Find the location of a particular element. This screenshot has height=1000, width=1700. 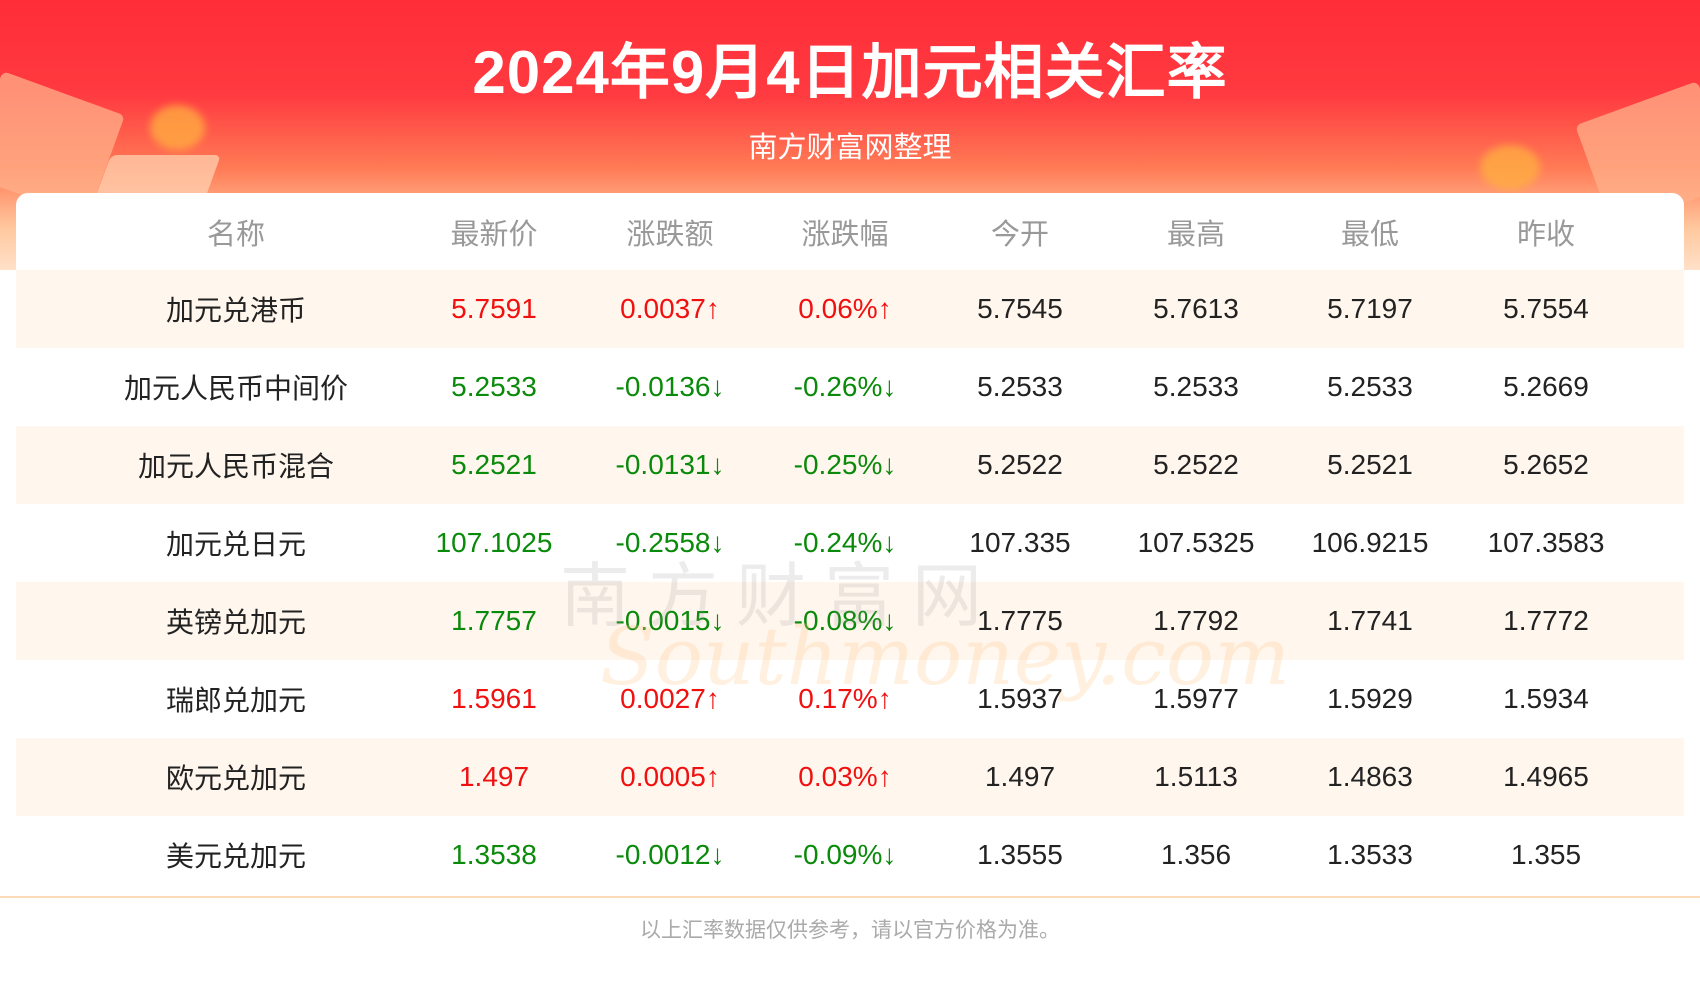

cell-latest: 1.5961 is located at coordinates (494, 698).